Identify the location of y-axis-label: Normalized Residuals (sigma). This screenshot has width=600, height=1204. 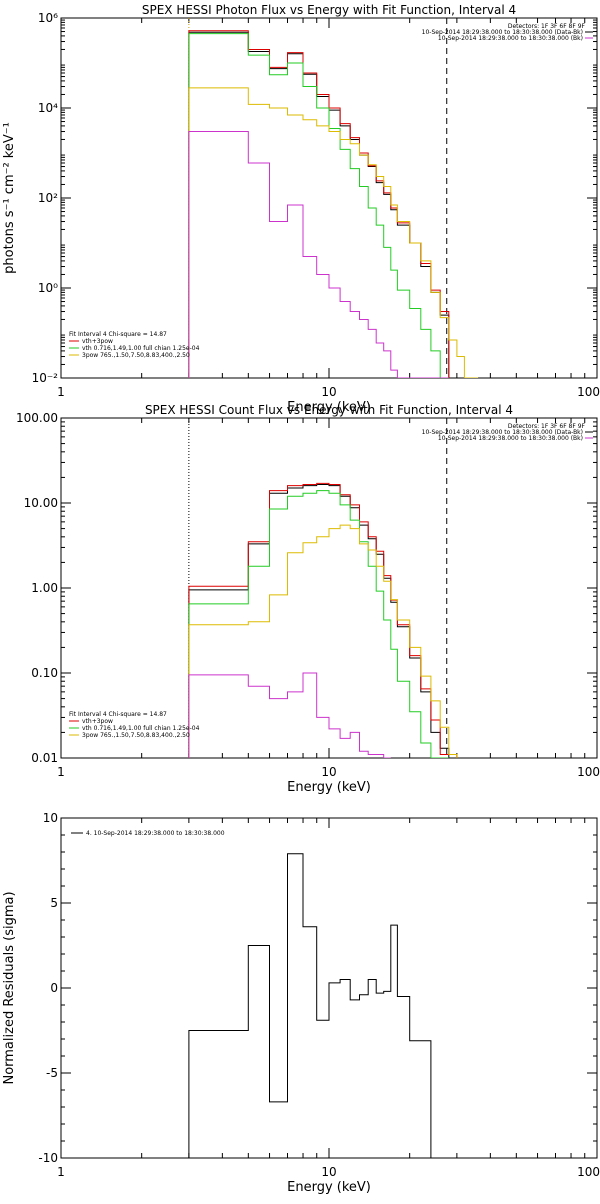
(9, 987).